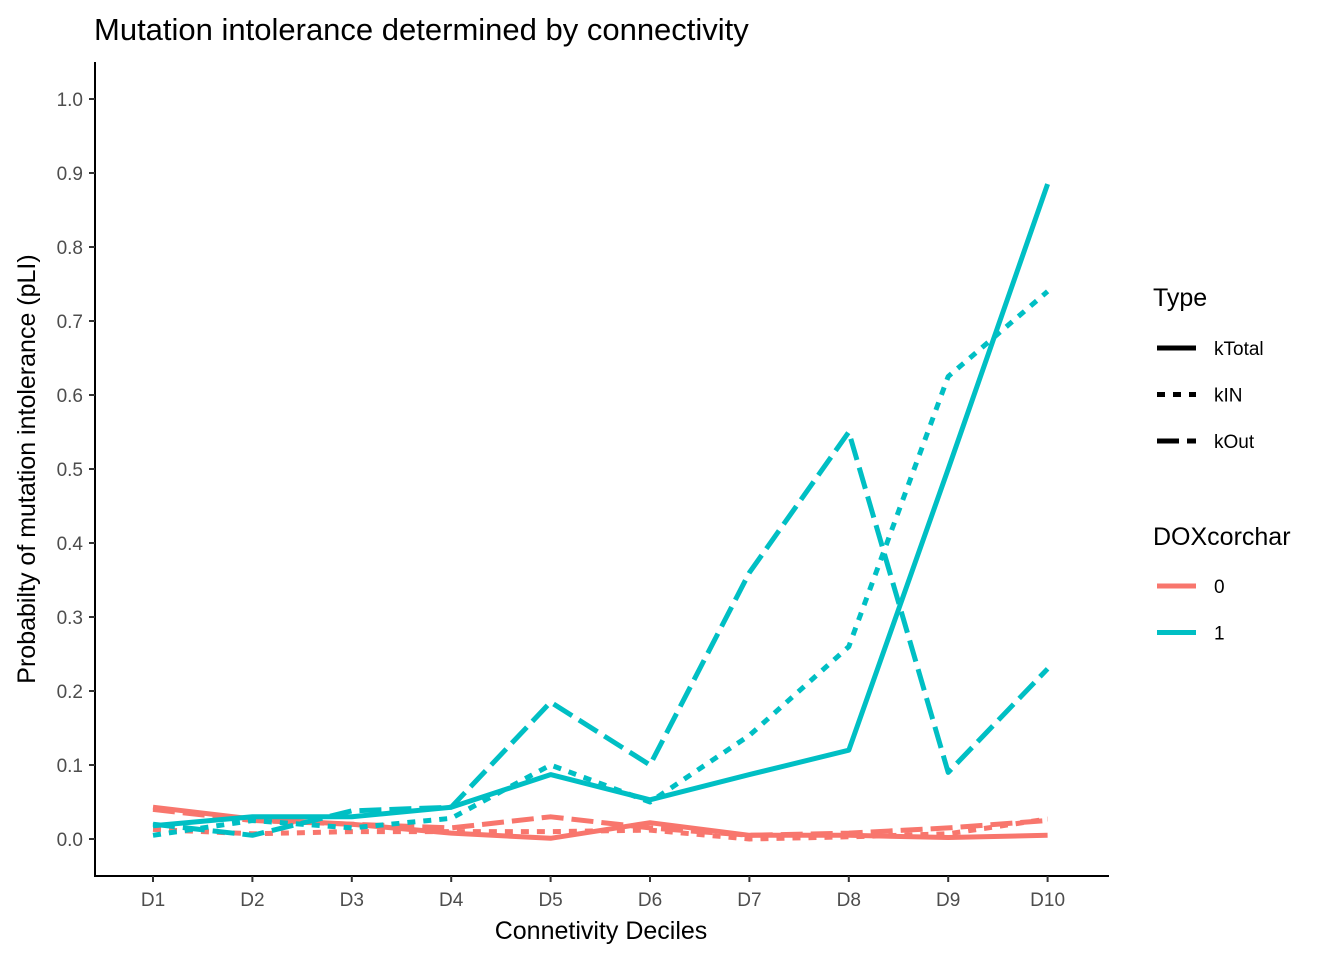  Describe the element at coordinates (603, 893) in the screenshot. I see `x-axis-ticks: D1 D2 D3 D4 D5 D6 D7 D8 D9 D10` at that location.